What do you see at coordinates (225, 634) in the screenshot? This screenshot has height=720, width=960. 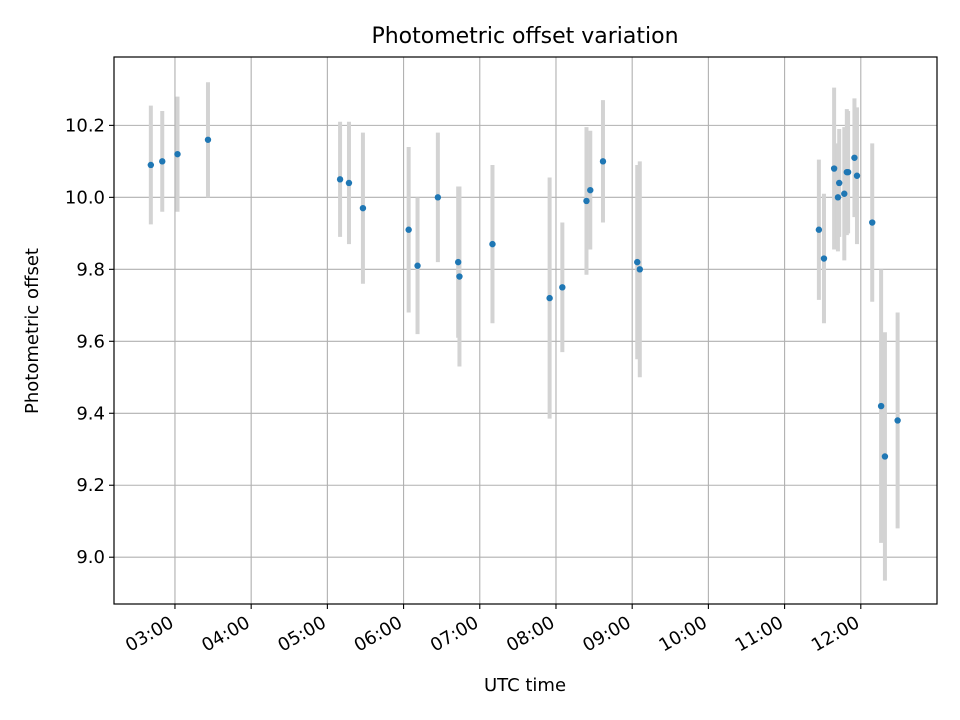 I see `x-tick-label: 04:00` at bounding box center [225, 634].